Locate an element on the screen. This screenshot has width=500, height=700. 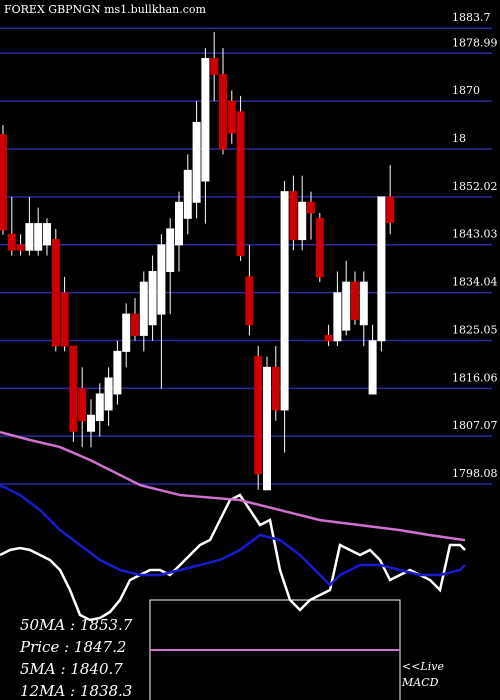
y-tick-label: 1843.03 is located at coordinates (475, 234).